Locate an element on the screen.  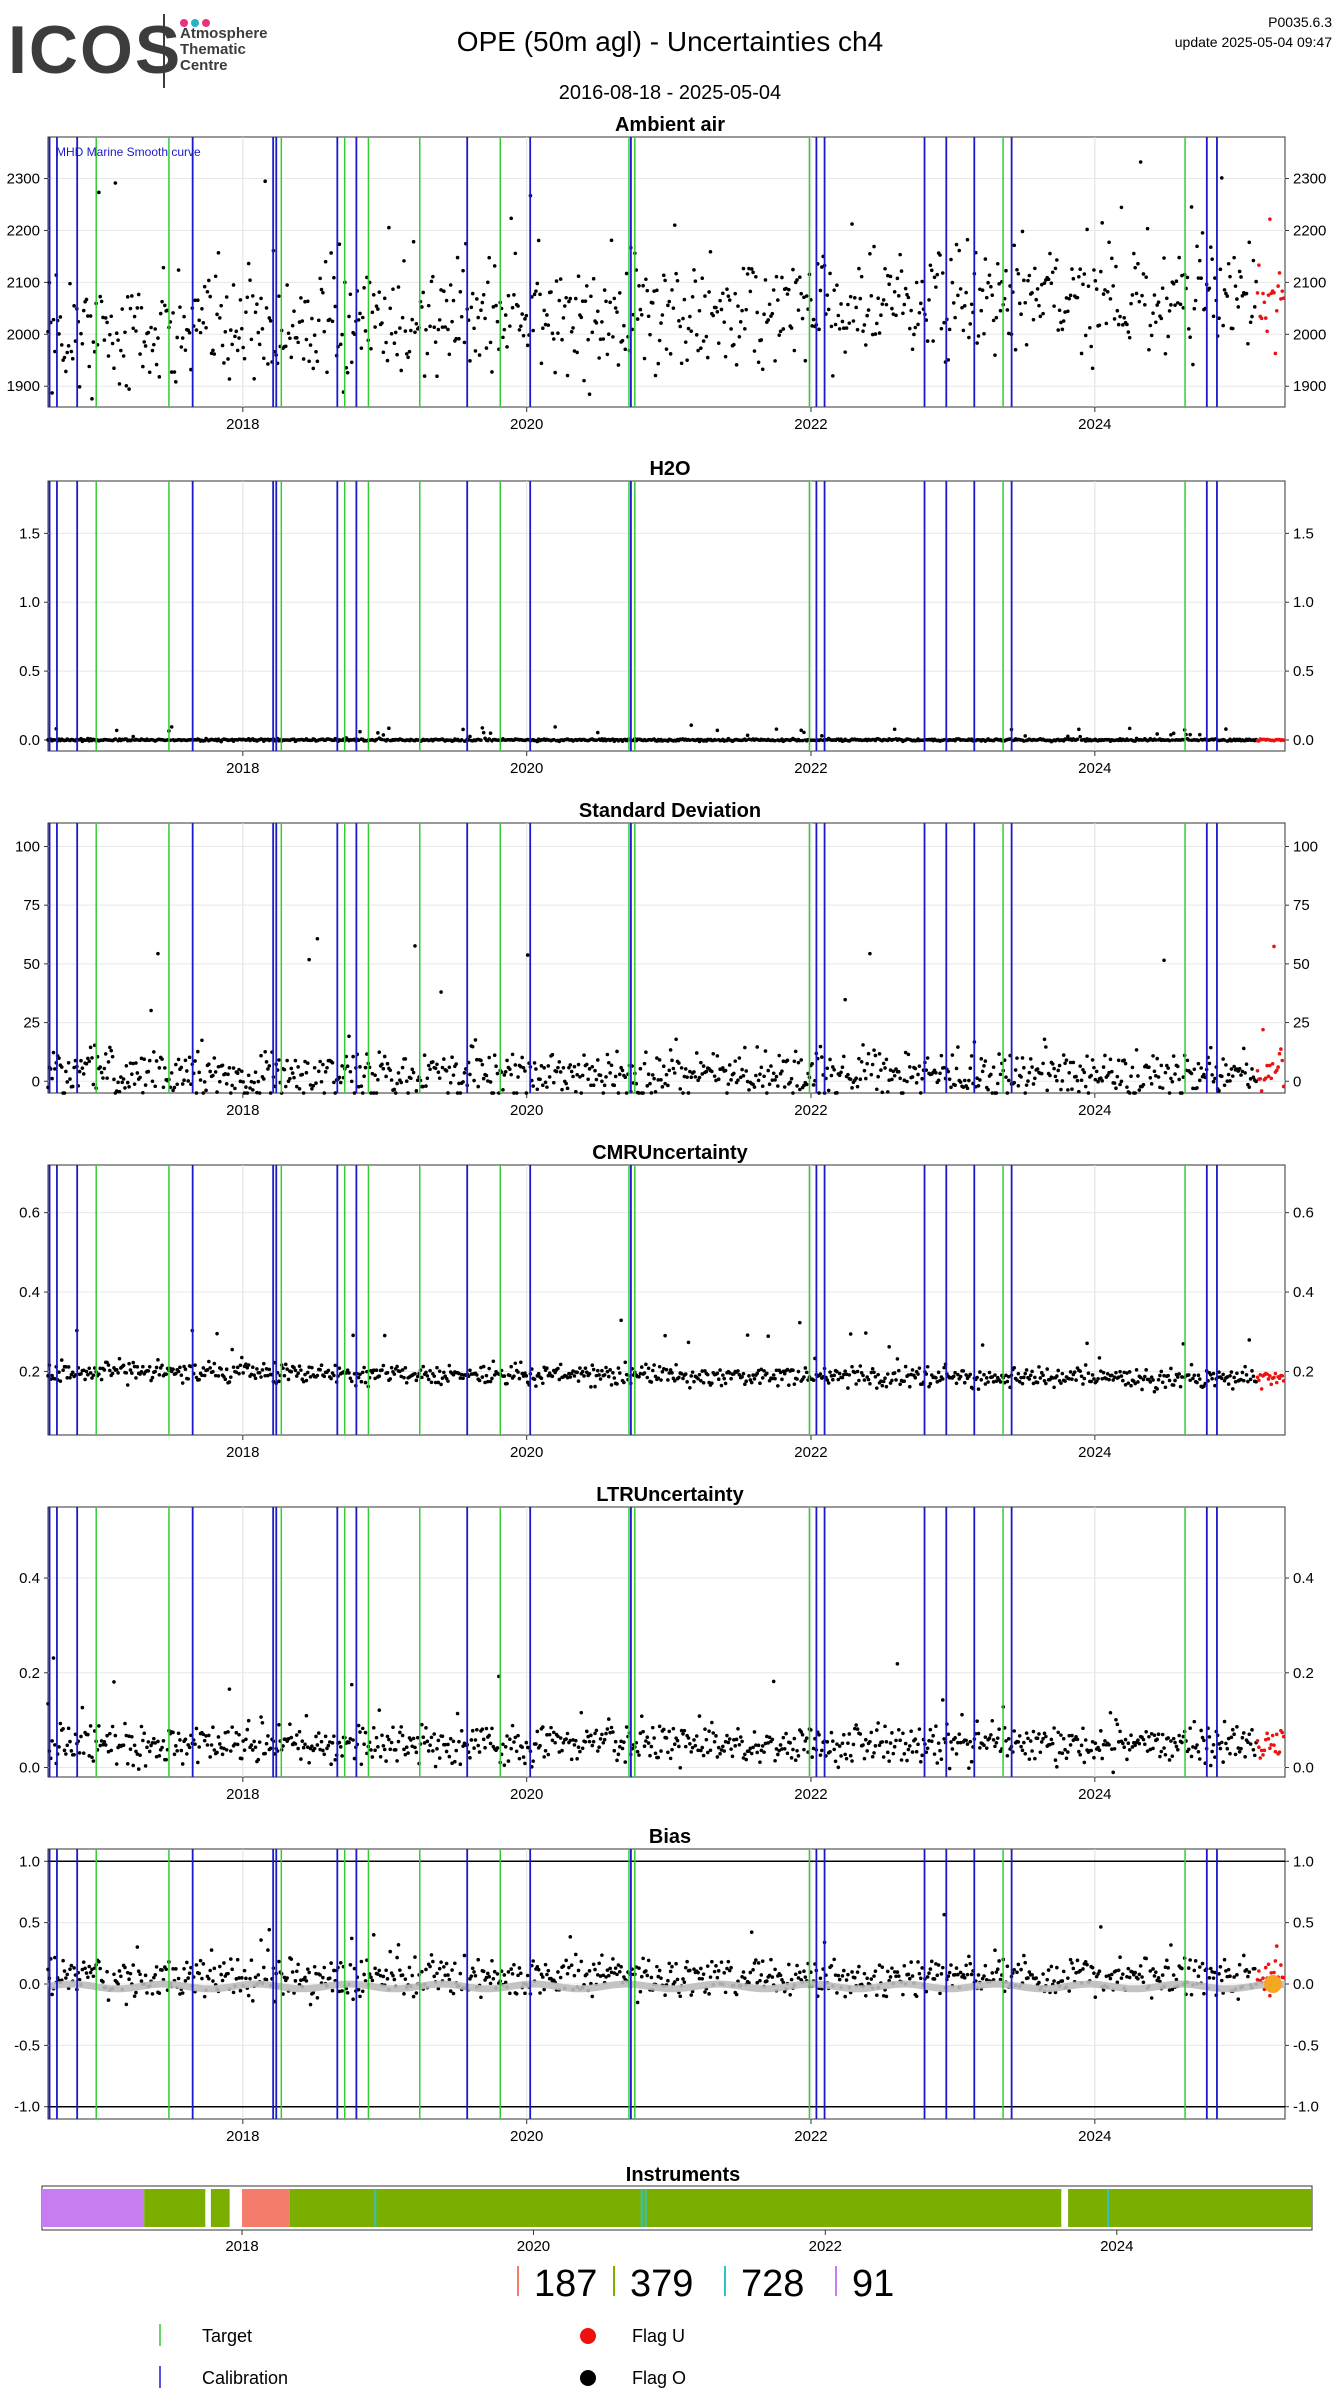
panel-frame is located at coordinates (666, 272).